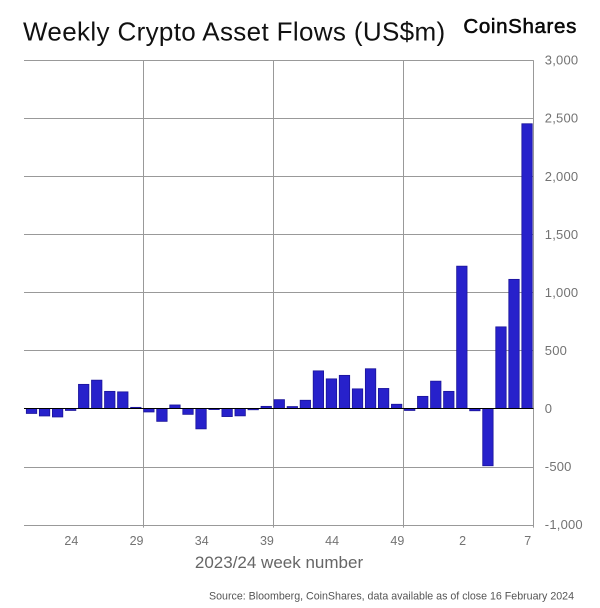  Describe the element at coordinates (527, 541) in the screenshot. I see `svg-text: 7` at that location.